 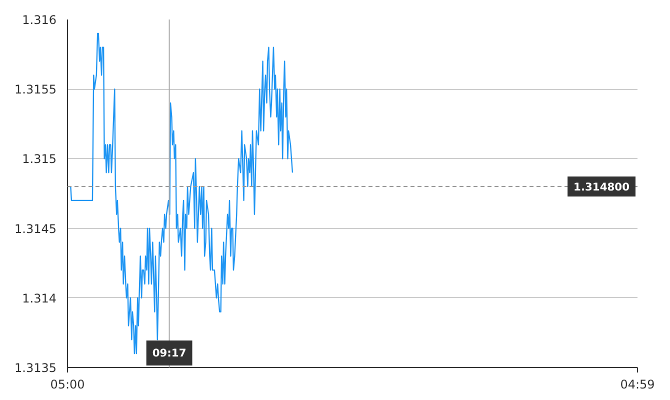 I want to click on x-tick-label: 05:00, so click(x=67, y=385).